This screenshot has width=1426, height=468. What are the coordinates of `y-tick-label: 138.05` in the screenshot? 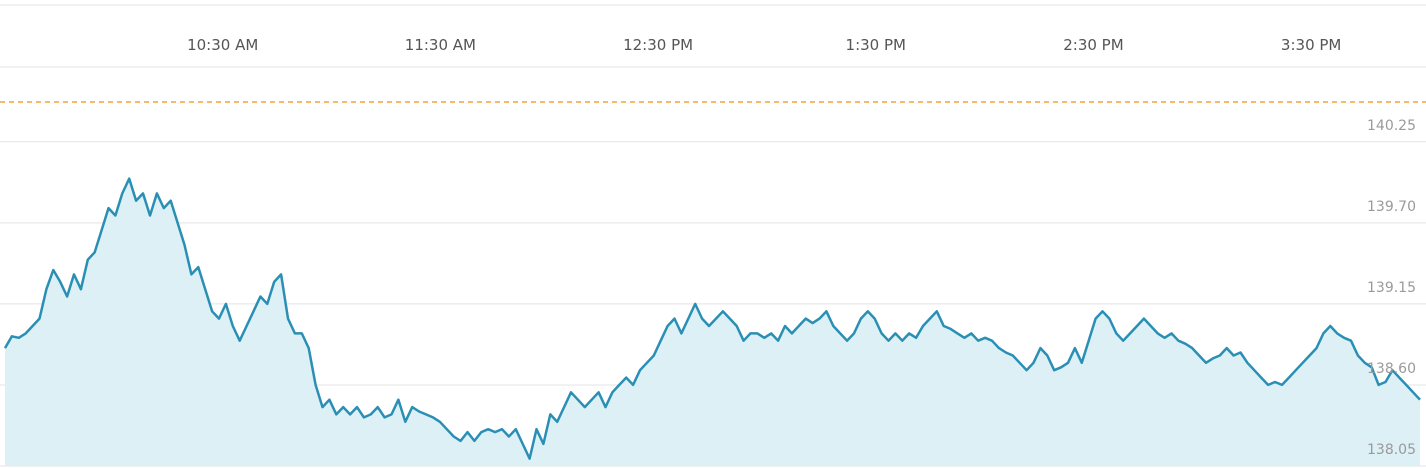 It's located at (1391, 450).